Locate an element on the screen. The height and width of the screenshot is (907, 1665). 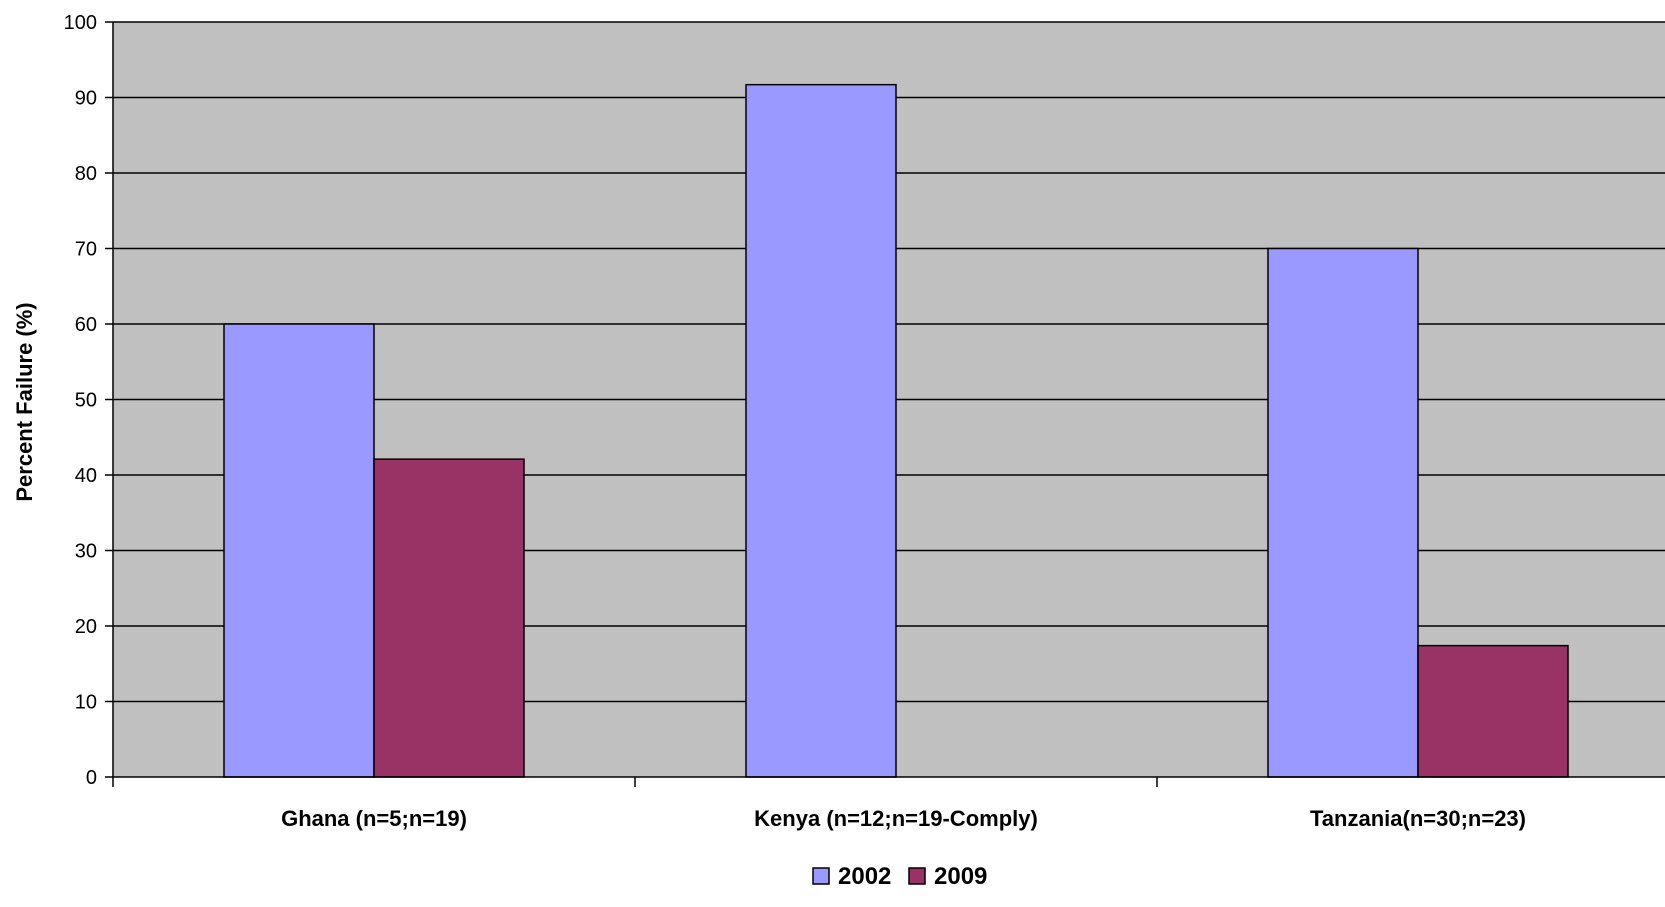
y-tick-label: 40 is located at coordinates (86, 476).